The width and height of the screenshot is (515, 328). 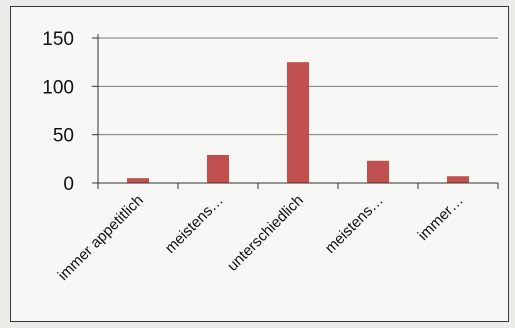 What do you see at coordinates (265, 233) in the screenshot?
I see `x-category-label: unterschiedlich` at bounding box center [265, 233].